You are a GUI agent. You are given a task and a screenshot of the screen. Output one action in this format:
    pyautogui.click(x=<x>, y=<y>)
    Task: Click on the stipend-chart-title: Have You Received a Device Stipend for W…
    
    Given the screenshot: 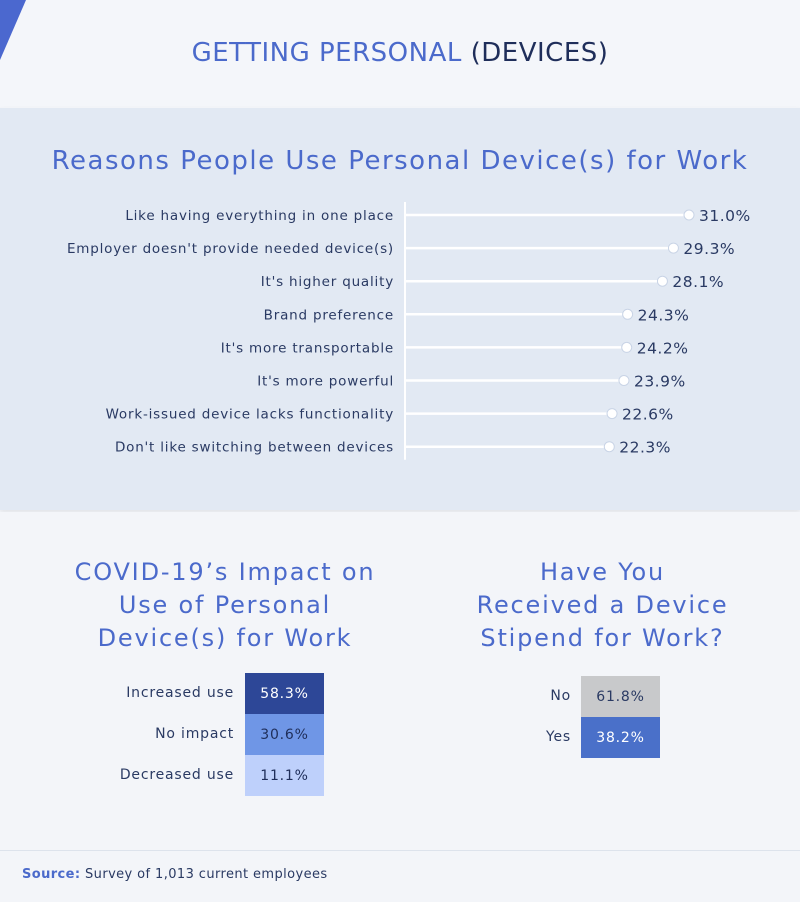 What is the action you would take?
    pyautogui.click(x=602, y=605)
    